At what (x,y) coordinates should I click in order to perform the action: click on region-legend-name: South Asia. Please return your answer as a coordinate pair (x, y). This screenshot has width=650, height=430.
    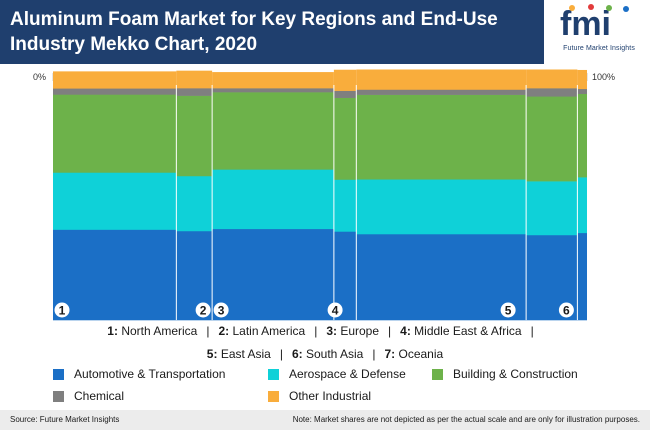
    Looking at the image, I should click on (334, 354).